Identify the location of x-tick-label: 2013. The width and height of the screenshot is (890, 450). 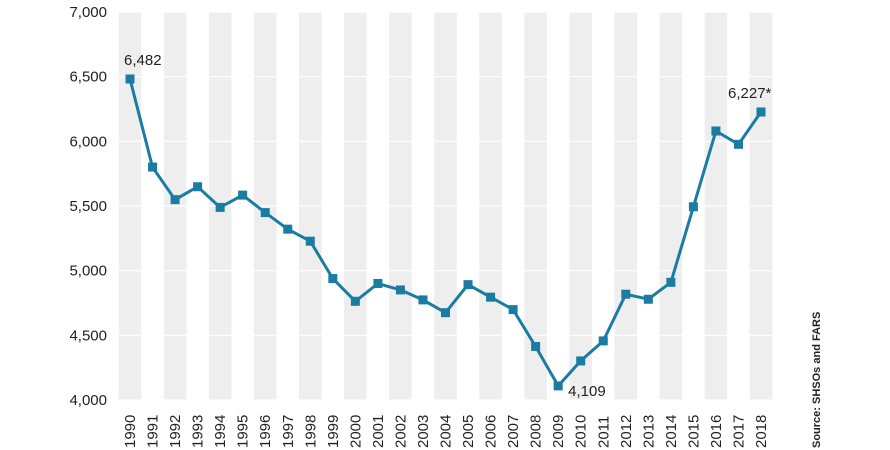
(648, 431).